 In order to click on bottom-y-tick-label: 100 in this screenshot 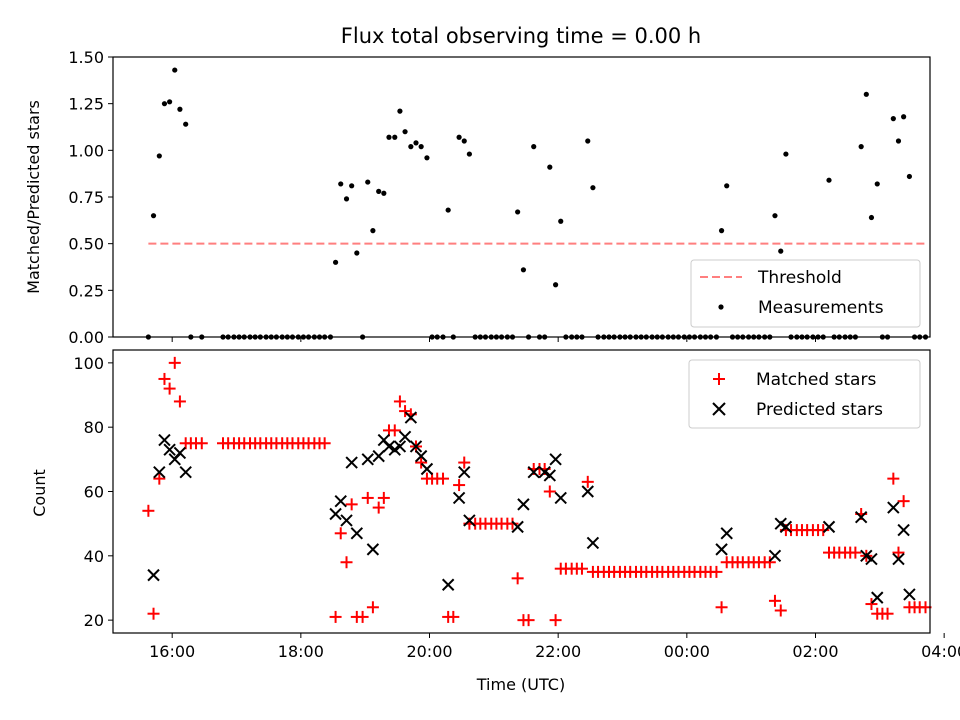, I will do `click(88, 363)`.